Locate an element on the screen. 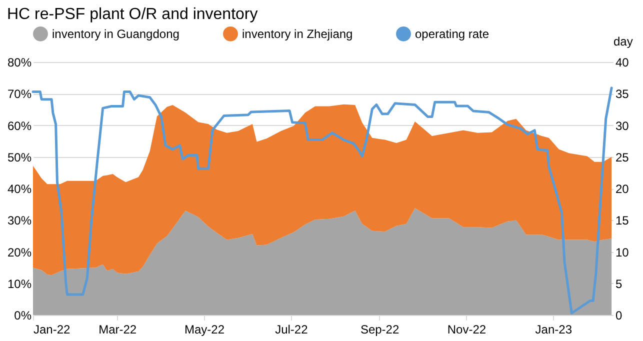  y2-tick-label: 15 is located at coordinates (623, 221).